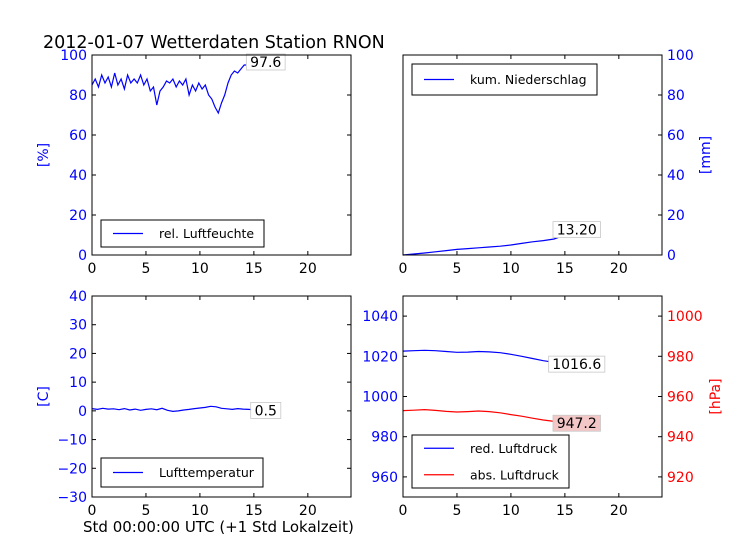  Describe the element at coordinates (528, 79) in the screenshot. I see `legend-label: kum. Niederschlag` at that location.